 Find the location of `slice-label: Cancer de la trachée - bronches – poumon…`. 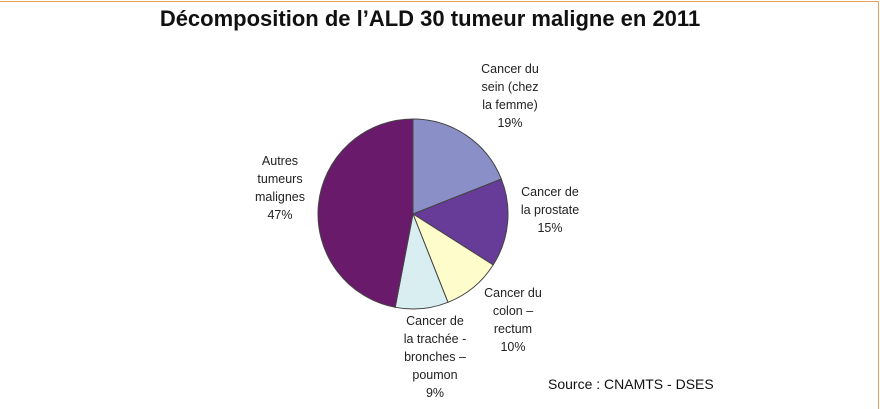

slice-label: Cancer de la trachée - bronches – poumon… is located at coordinates (435, 357).